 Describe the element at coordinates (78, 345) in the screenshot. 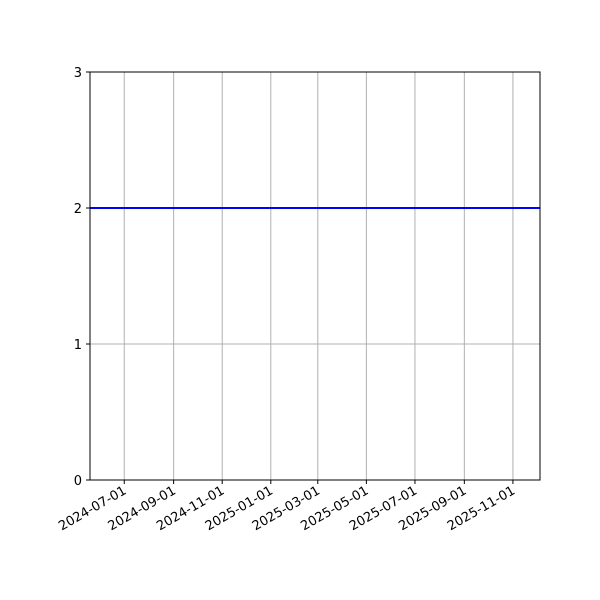

I see `y-tick-label: 1` at that location.